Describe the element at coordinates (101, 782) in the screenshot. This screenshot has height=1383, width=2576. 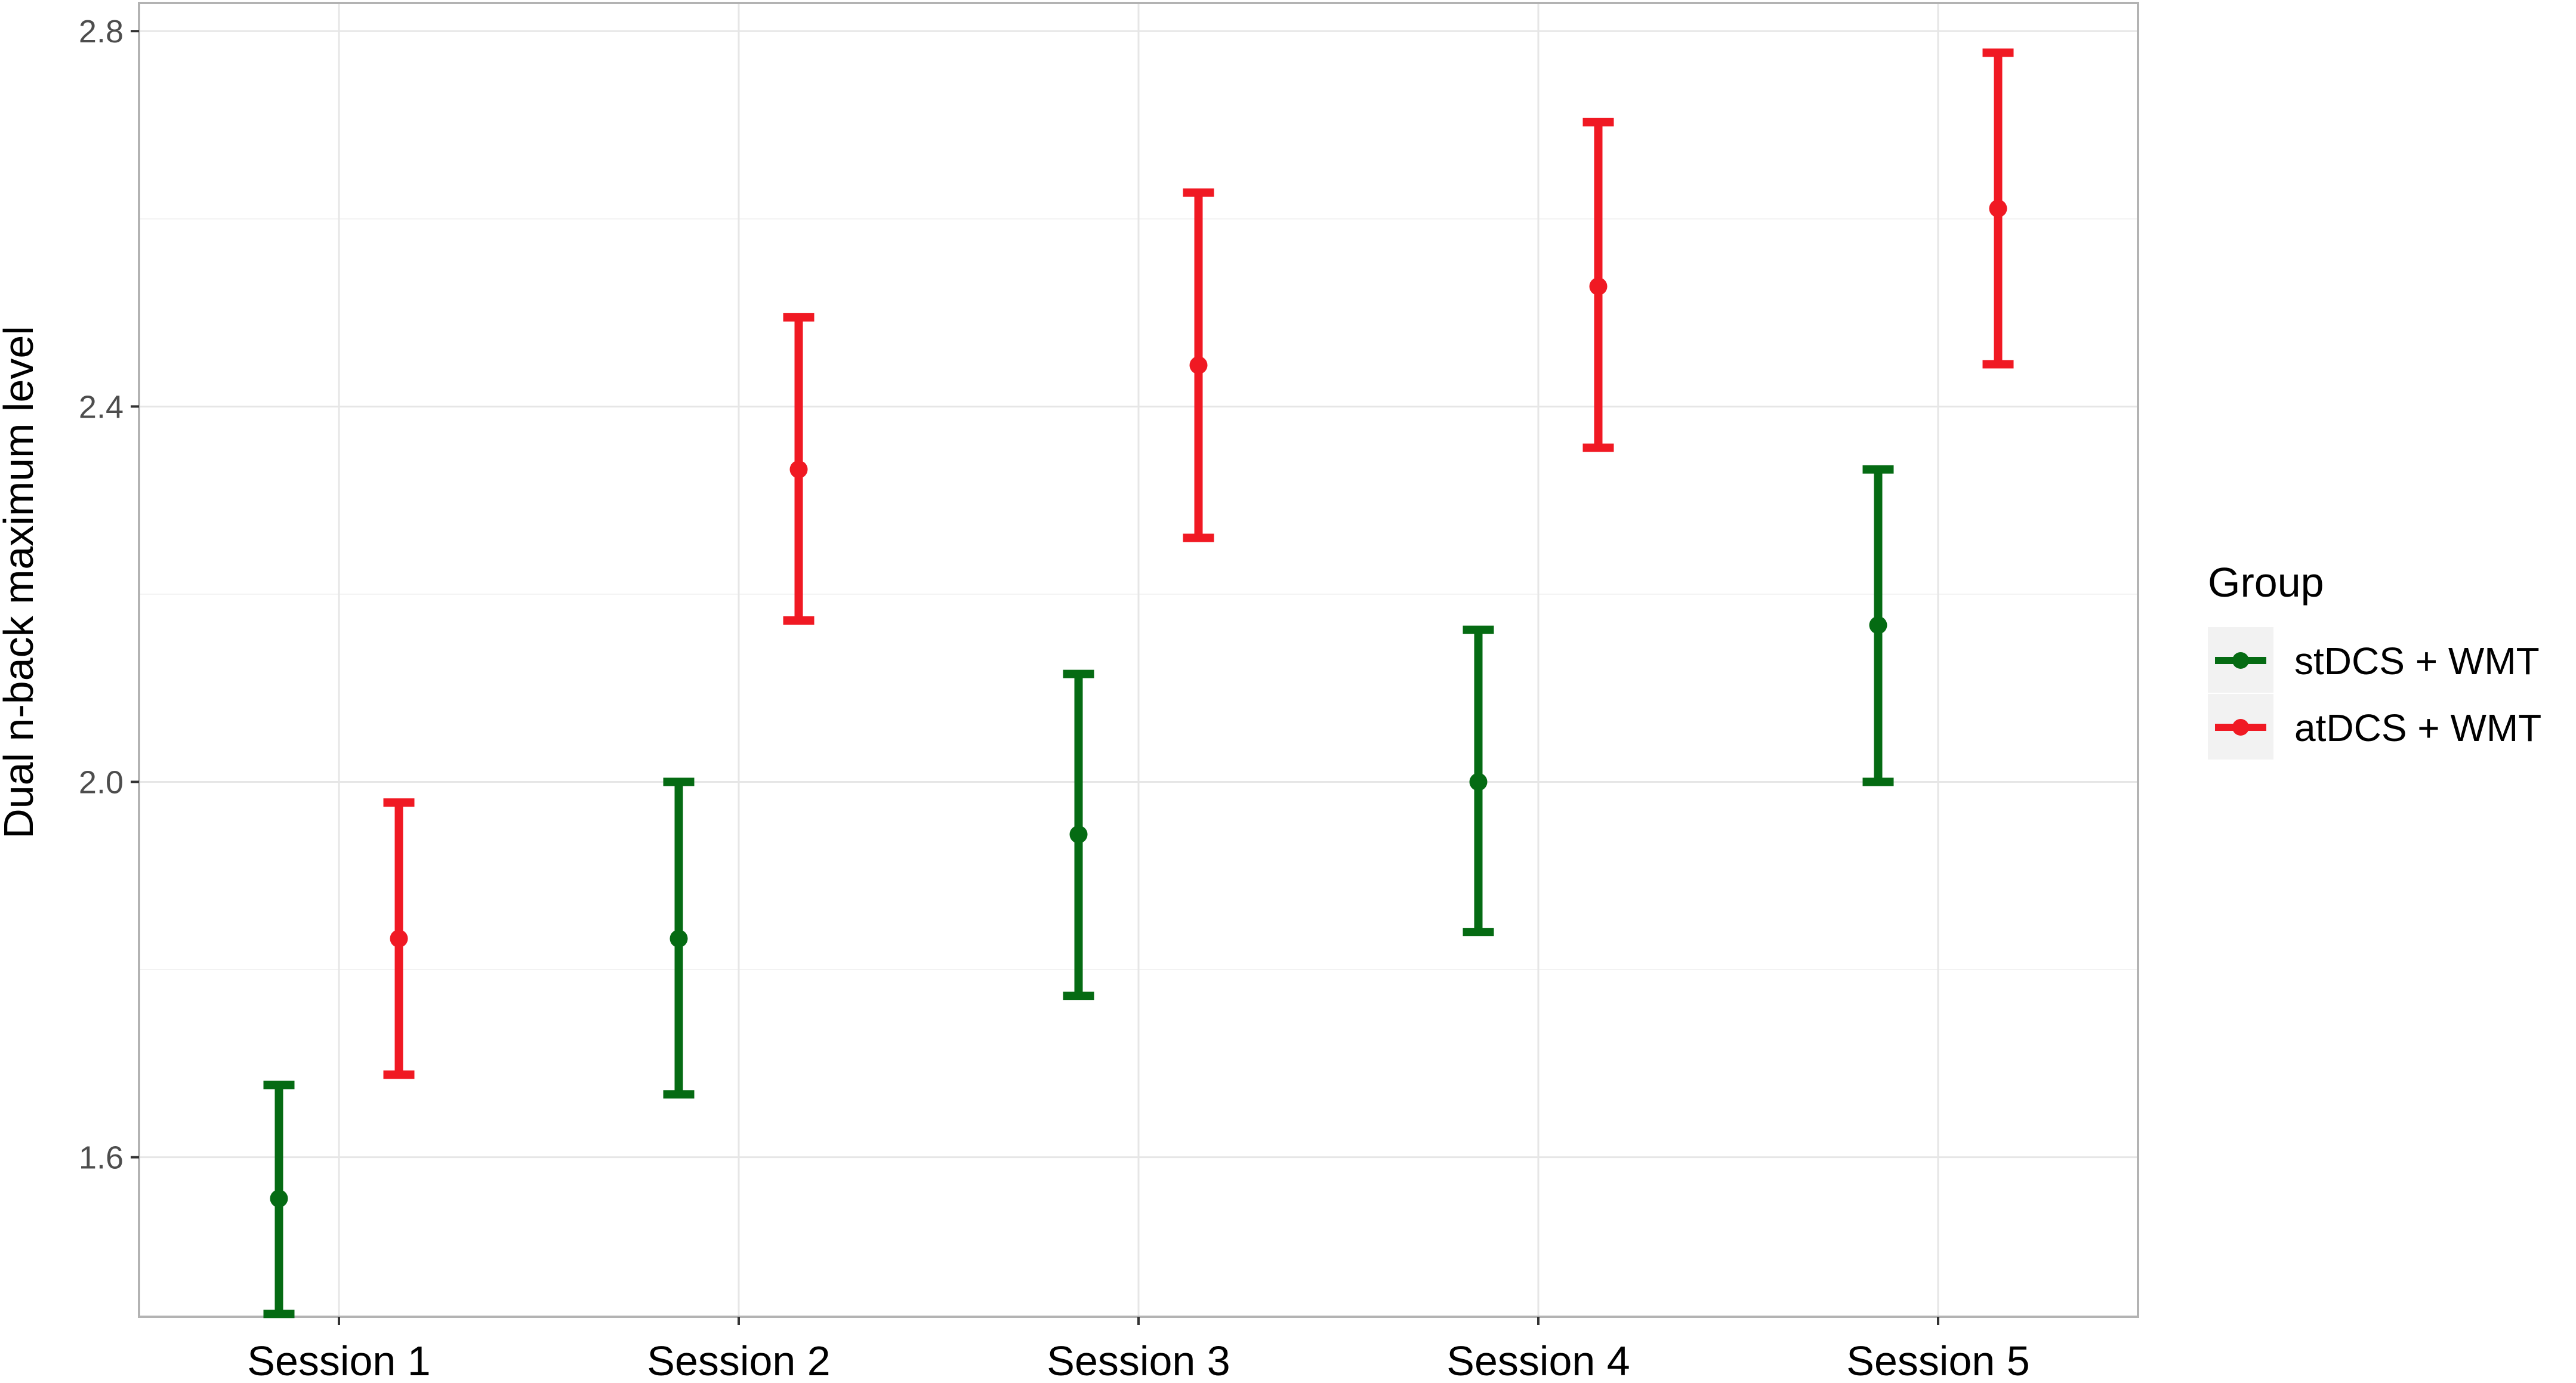
I see `y-tick-label: 2.0` at that location.